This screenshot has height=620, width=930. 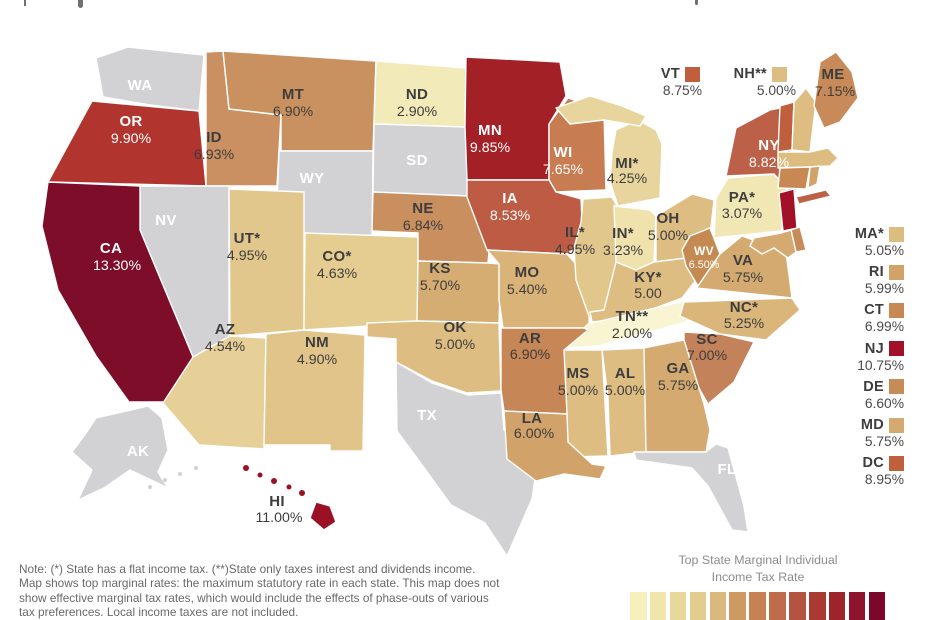 I want to click on state-shape-mi, so click(x=636, y=163).